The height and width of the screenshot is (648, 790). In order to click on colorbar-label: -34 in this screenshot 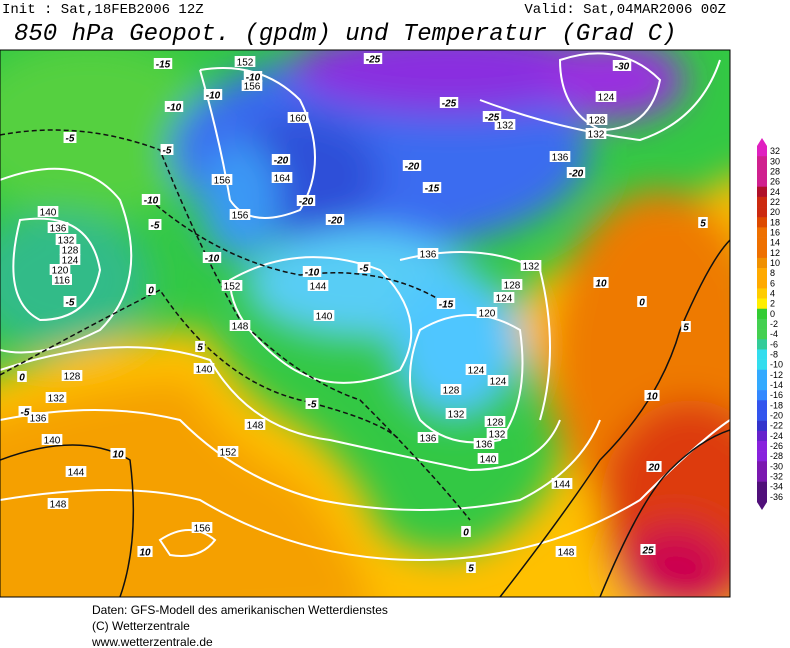, I will do `click(776, 487)`.